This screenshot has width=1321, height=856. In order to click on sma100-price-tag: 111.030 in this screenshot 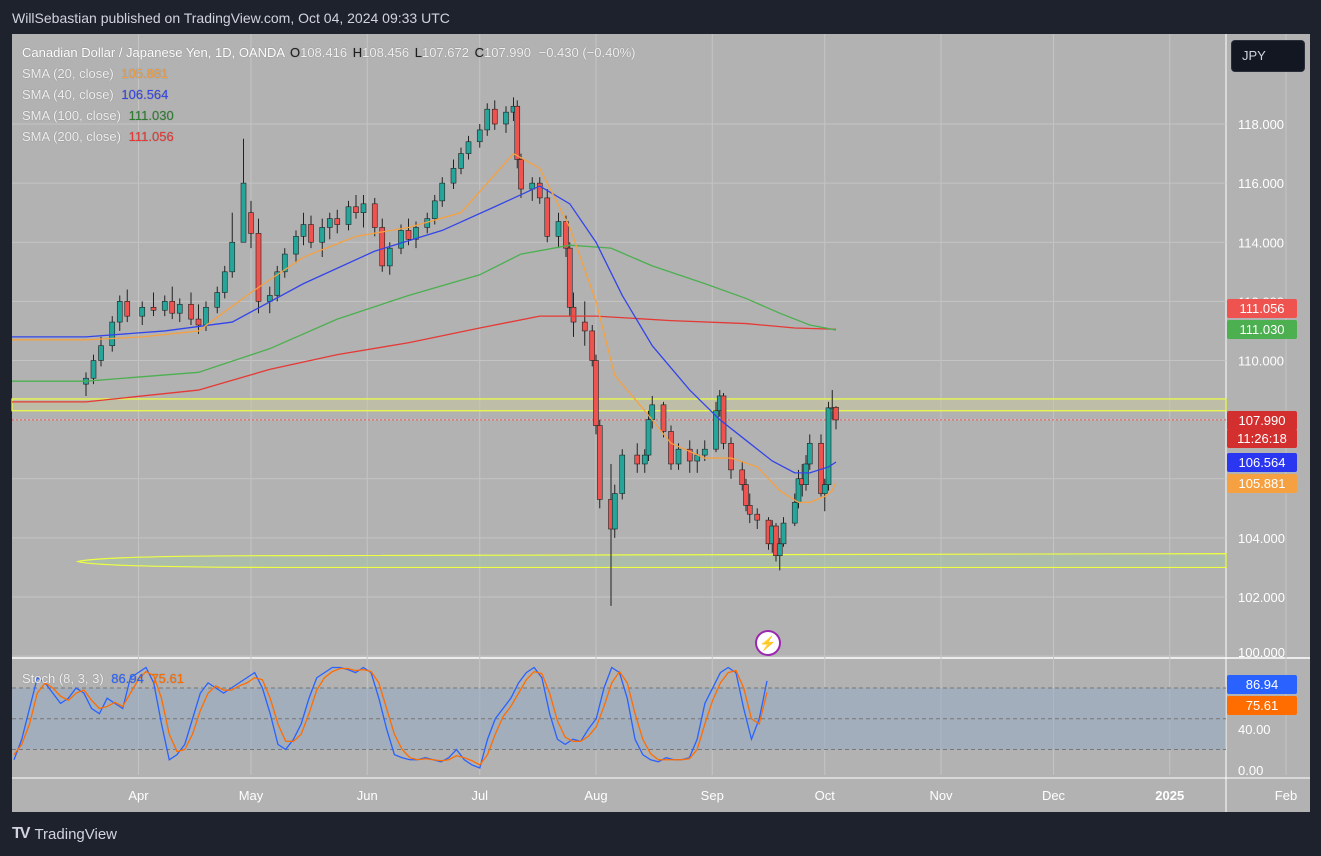, I will do `click(1262, 329)`.